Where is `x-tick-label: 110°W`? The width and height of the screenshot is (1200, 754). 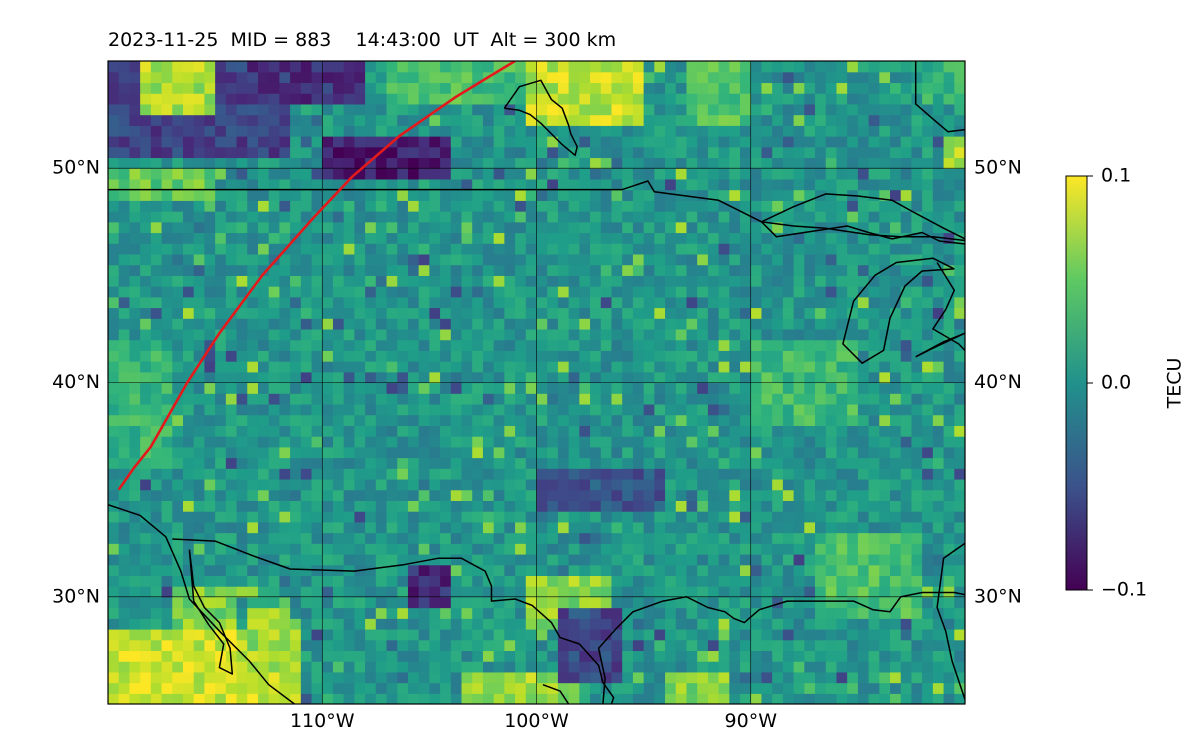
x-tick-label: 110°W is located at coordinates (322, 721).